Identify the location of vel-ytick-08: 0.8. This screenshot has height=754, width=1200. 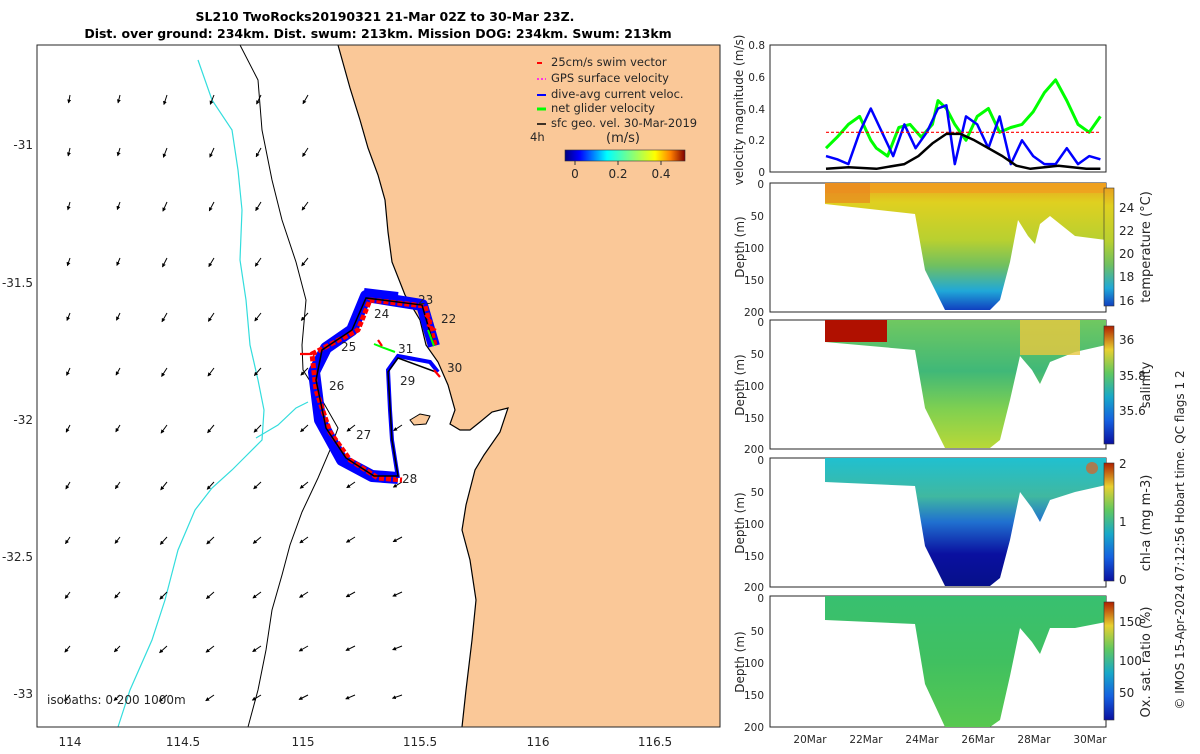
(756, 46).